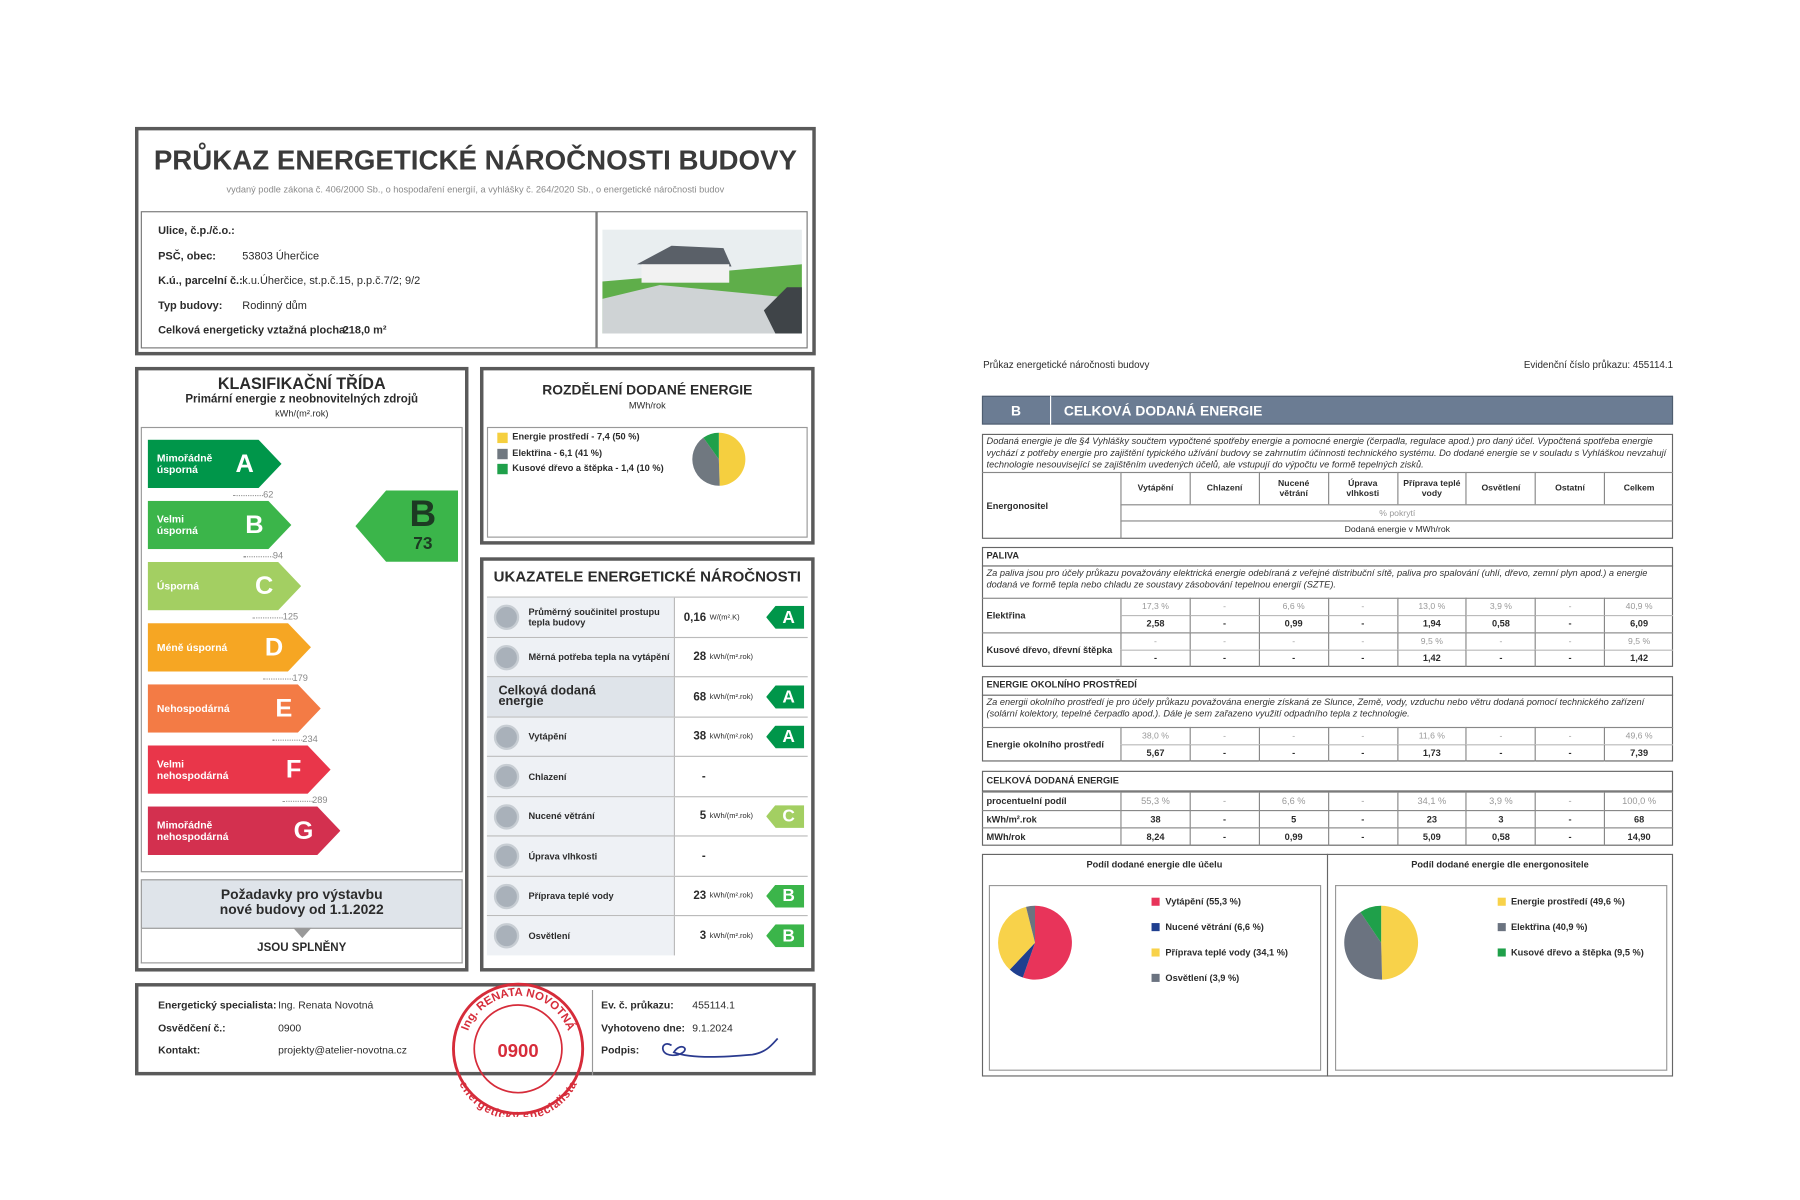  What do you see at coordinates (712, 1027) in the screenshot?
I see `field-value: 9.1.2024` at bounding box center [712, 1027].